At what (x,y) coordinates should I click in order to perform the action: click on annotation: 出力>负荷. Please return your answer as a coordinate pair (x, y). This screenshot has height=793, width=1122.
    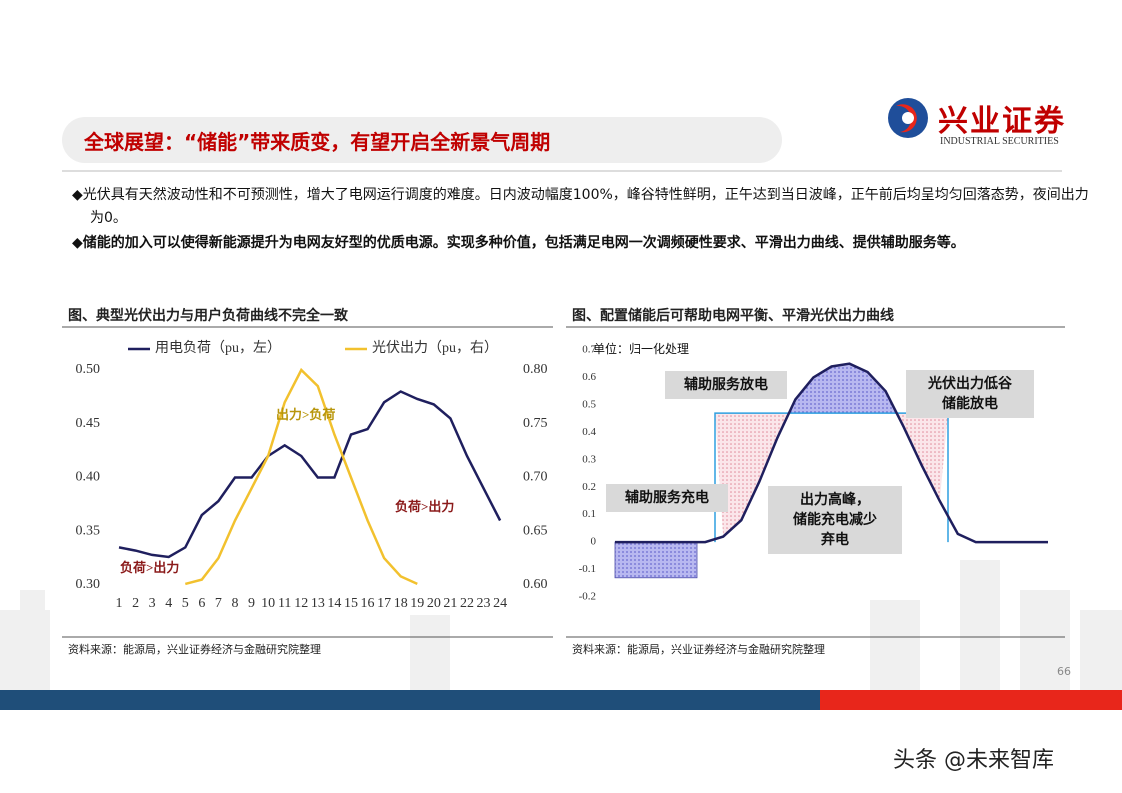
    Looking at the image, I should click on (306, 414).